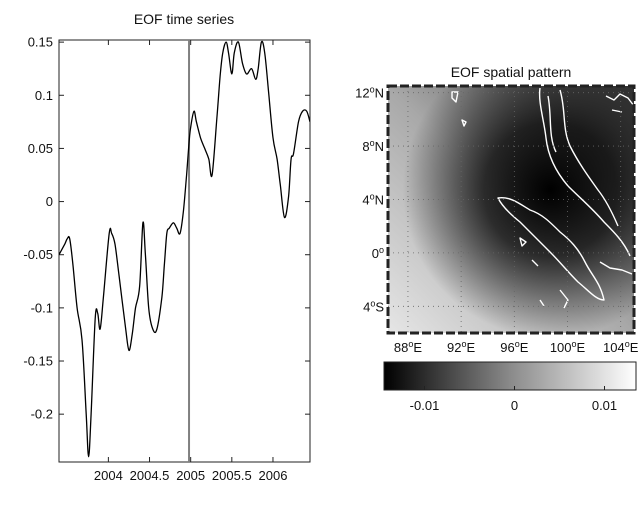 The width and height of the screenshot is (644, 518). What do you see at coordinates (49, 201) in the screenshot?
I see `y-tick-label: 0` at bounding box center [49, 201].